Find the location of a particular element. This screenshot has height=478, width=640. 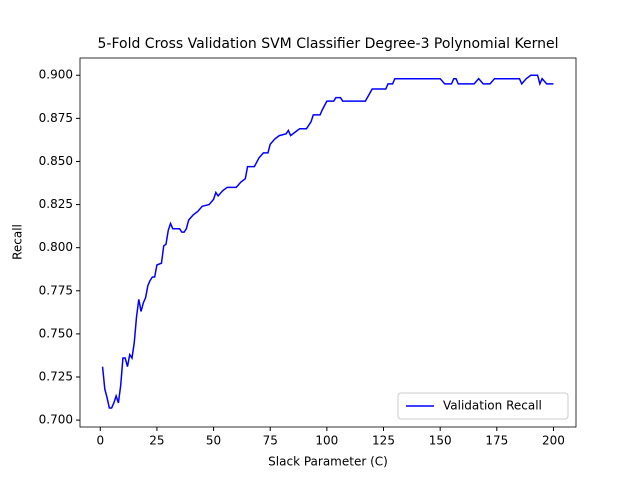

y-tick-label: 0.900 is located at coordinates (56, 75).